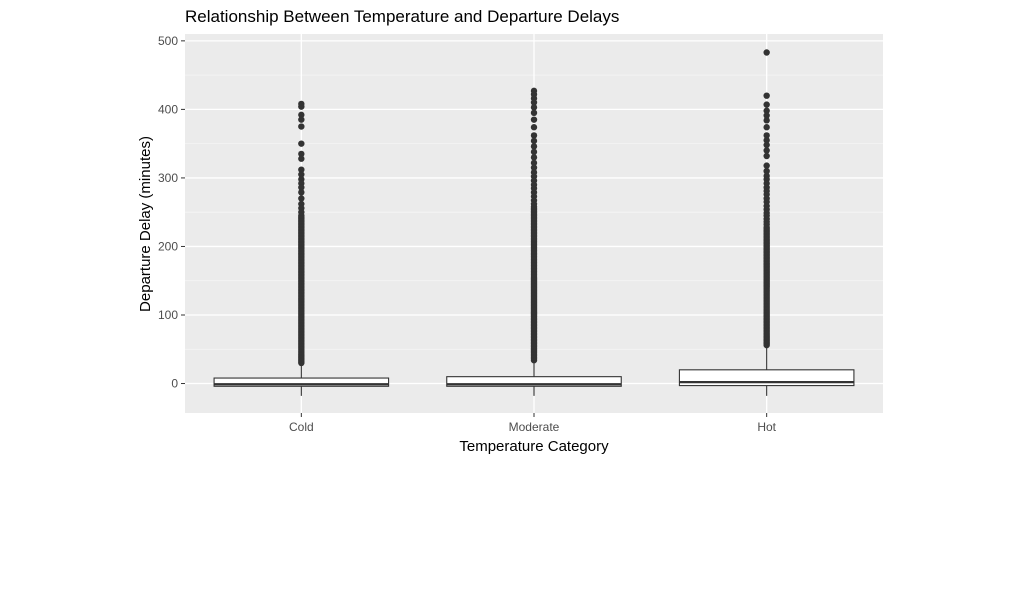  I want to click on x-tick-label: Moderate, so click(534, 427).